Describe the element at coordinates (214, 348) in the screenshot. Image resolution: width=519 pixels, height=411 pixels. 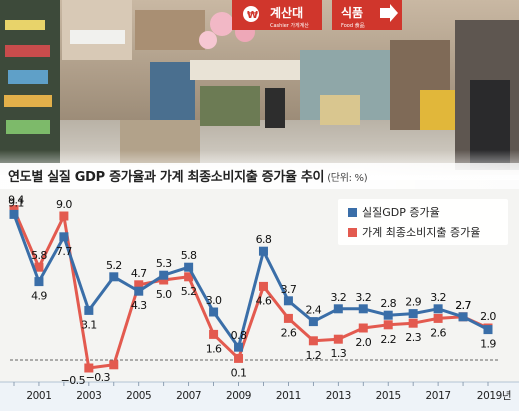
I see `data-label-consumption: 1.6` at that location.